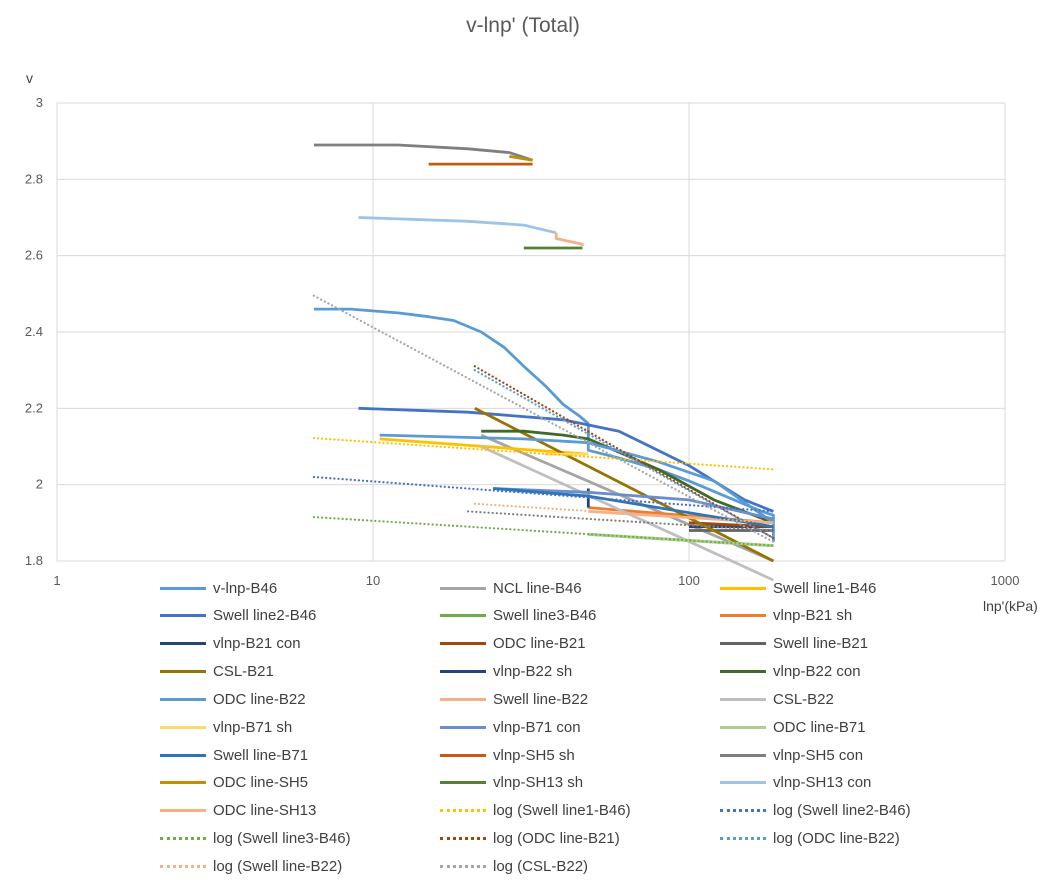 This screenshot has width=1046, height=882. What do you see at coordinates (1005, 580) in the screenshot?
I see `x-tick-label: 1000` at bounding box center [1005, 580].